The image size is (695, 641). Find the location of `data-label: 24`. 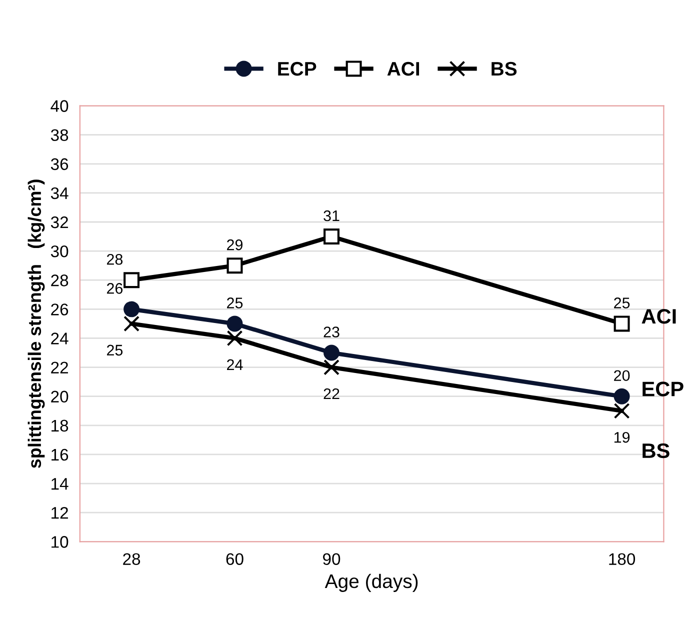

data-label: 24 is located at coordinates (235, 364).